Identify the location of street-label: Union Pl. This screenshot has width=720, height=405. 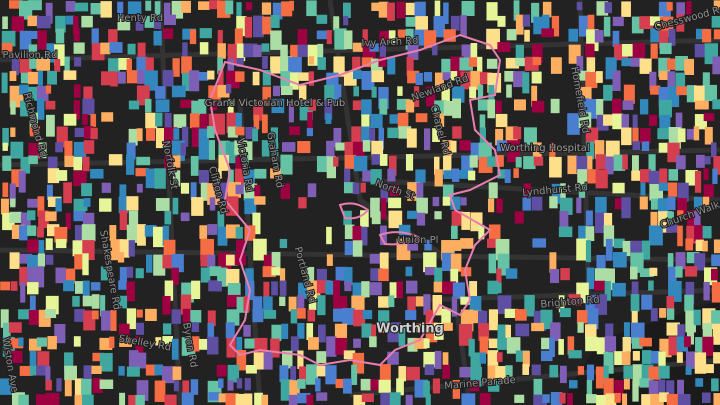
(418, 240).